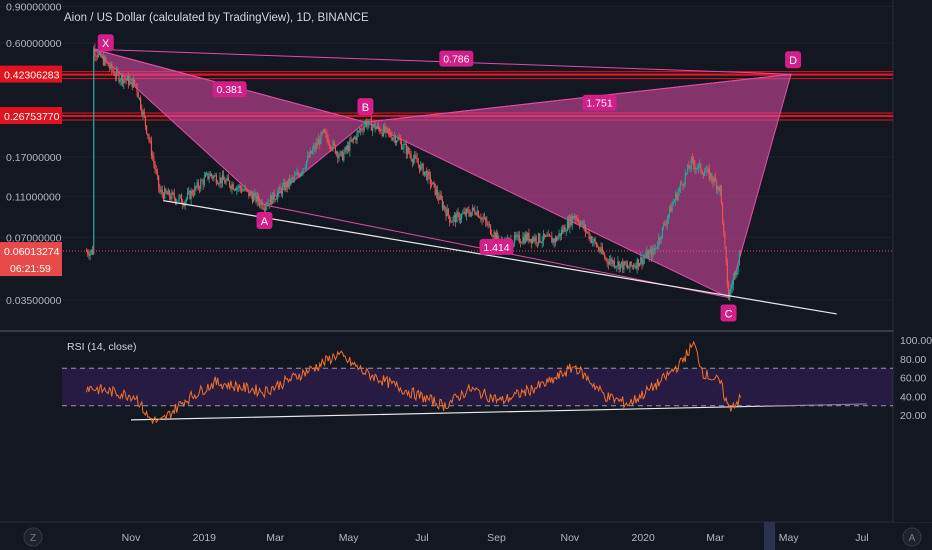 The width and height of the screenshot is (932, 550). I want to click on pattern-point-b, so click(365, 107).